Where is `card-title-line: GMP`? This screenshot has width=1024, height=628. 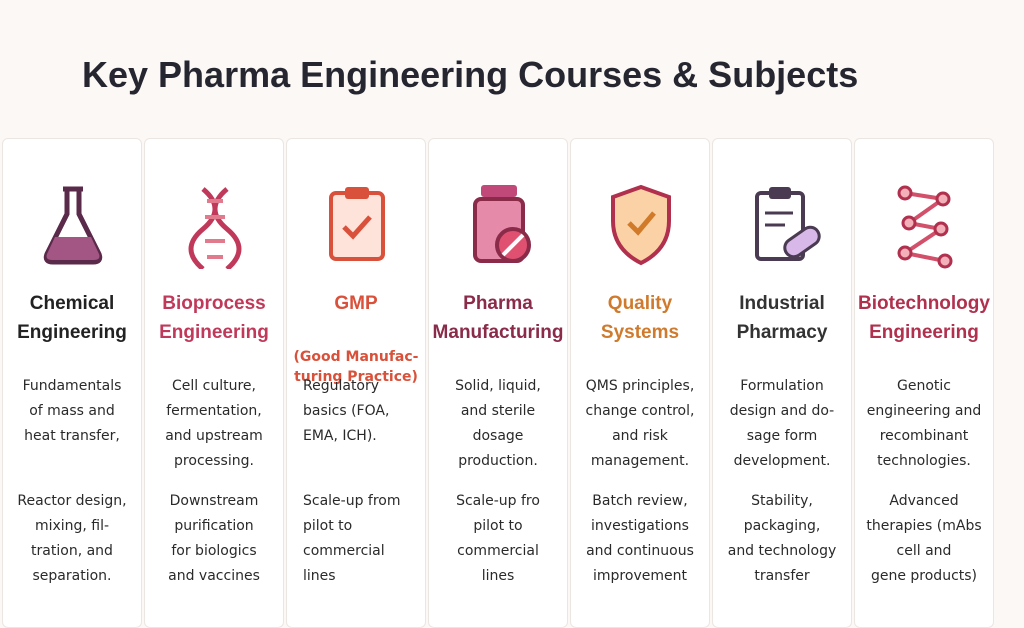
card-title-line: GMP is located at coordinates (356, 303).